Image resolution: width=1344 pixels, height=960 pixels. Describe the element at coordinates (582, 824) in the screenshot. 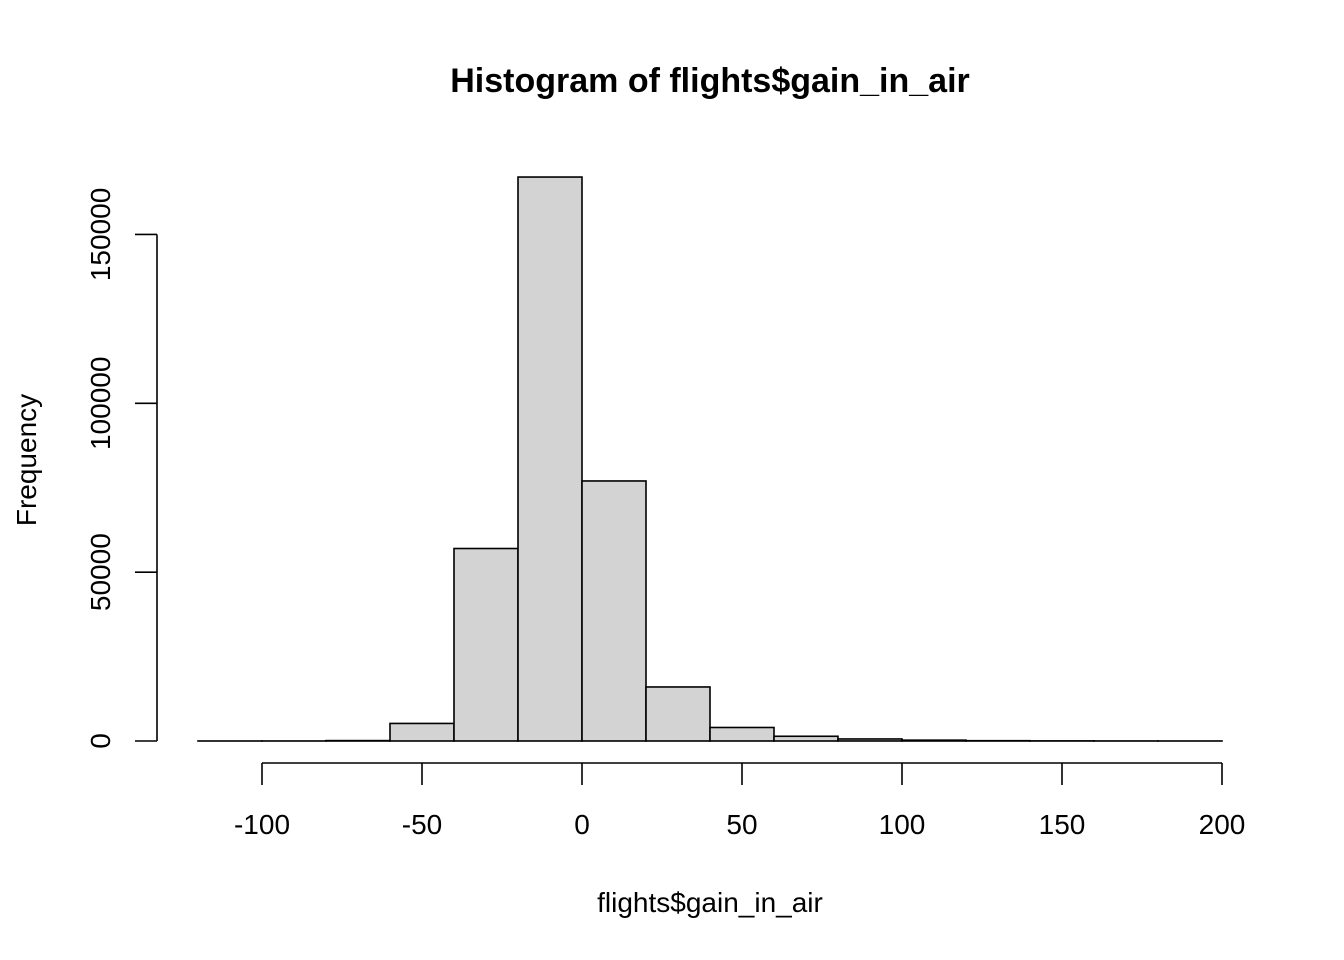

I see `x-tick-label: 0` at that location.